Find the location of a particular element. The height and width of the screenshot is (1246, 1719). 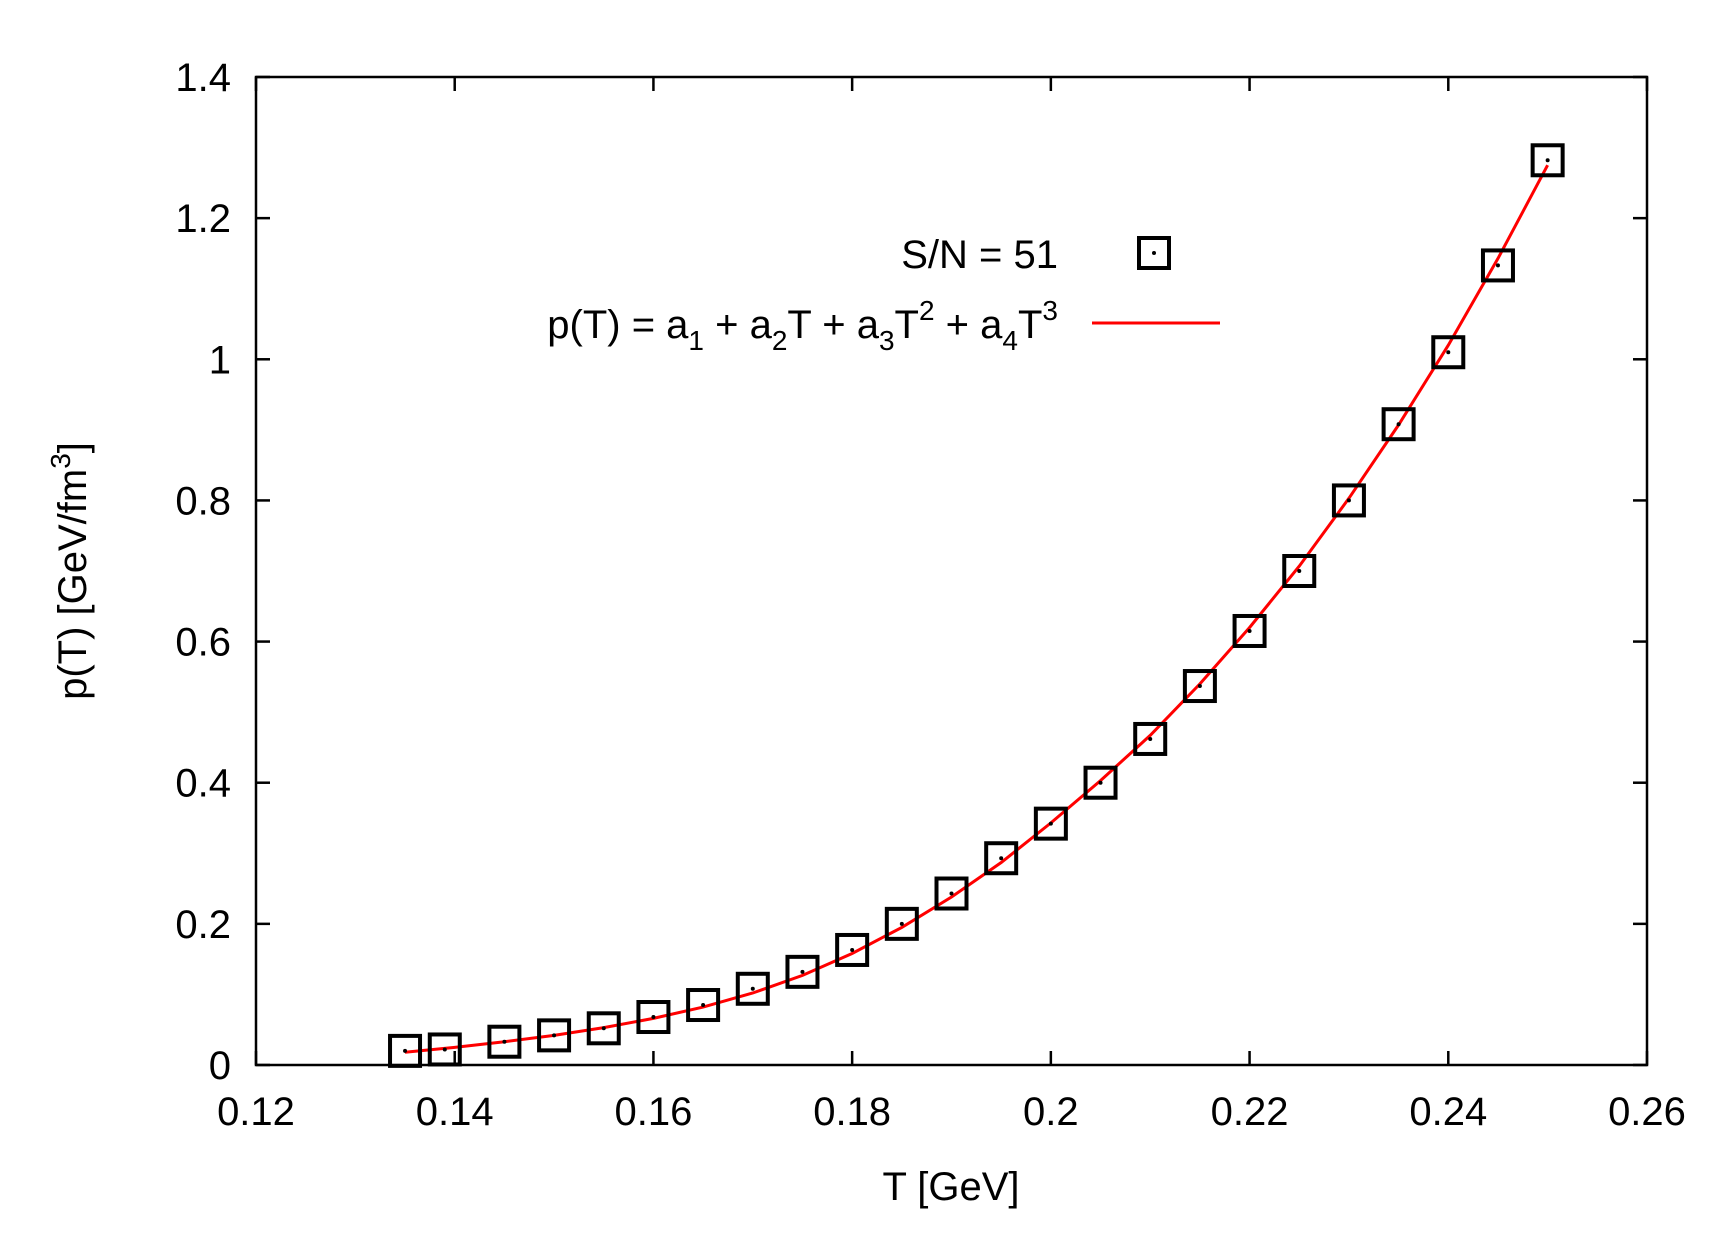

legend-label-fit: p(T) = a1 + a2T + a3T2 + a4T3 is located at coordinates (802, 325).